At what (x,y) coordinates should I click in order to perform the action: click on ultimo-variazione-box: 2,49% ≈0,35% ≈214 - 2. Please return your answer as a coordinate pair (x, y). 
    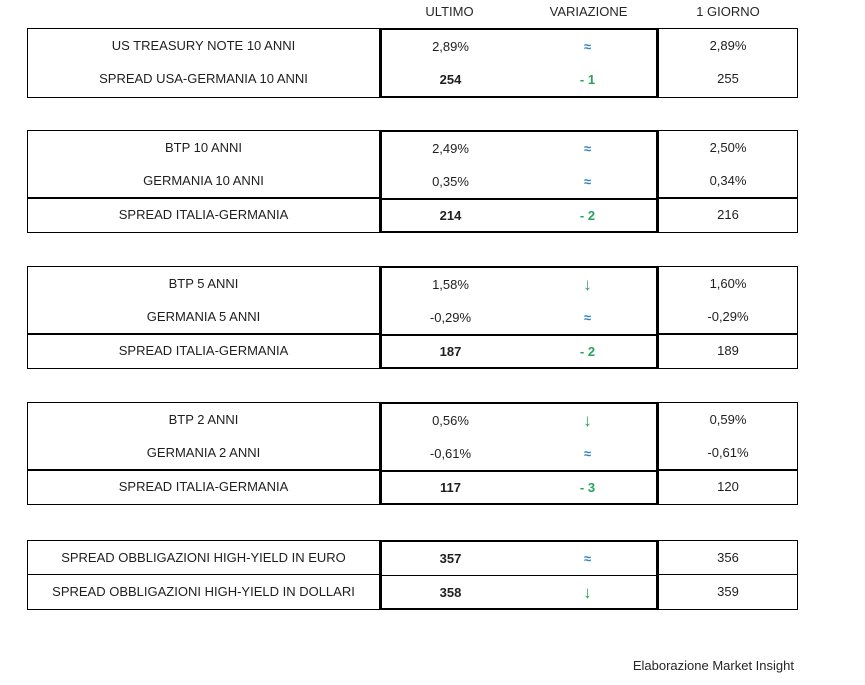
    Looking at the image, I should click on (519, 181).